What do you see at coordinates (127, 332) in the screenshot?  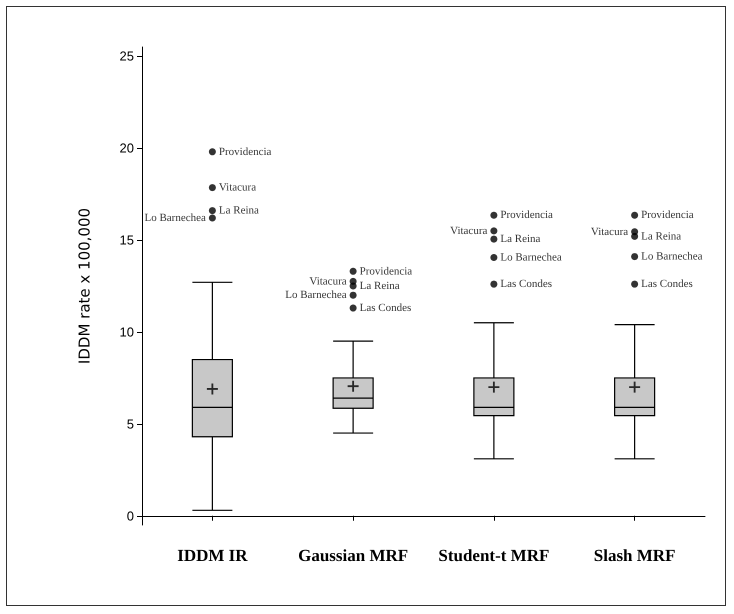 I see `y-tick-label: 10` at bounding box center [127, 332].